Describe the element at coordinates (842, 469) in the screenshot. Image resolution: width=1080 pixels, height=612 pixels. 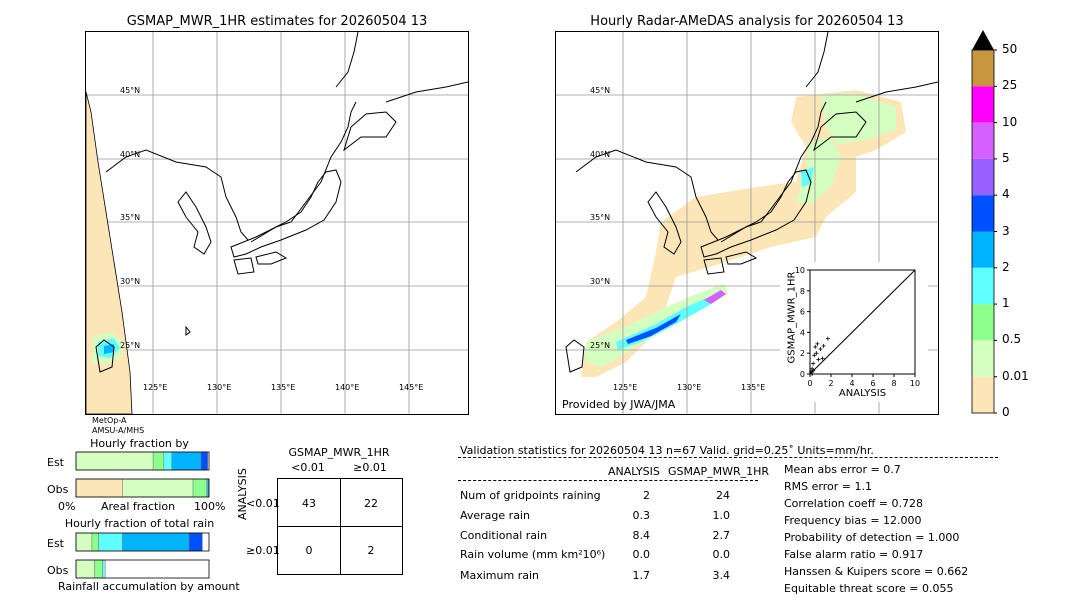
I see `score-line: Mean abs error = 0.7` at that location.